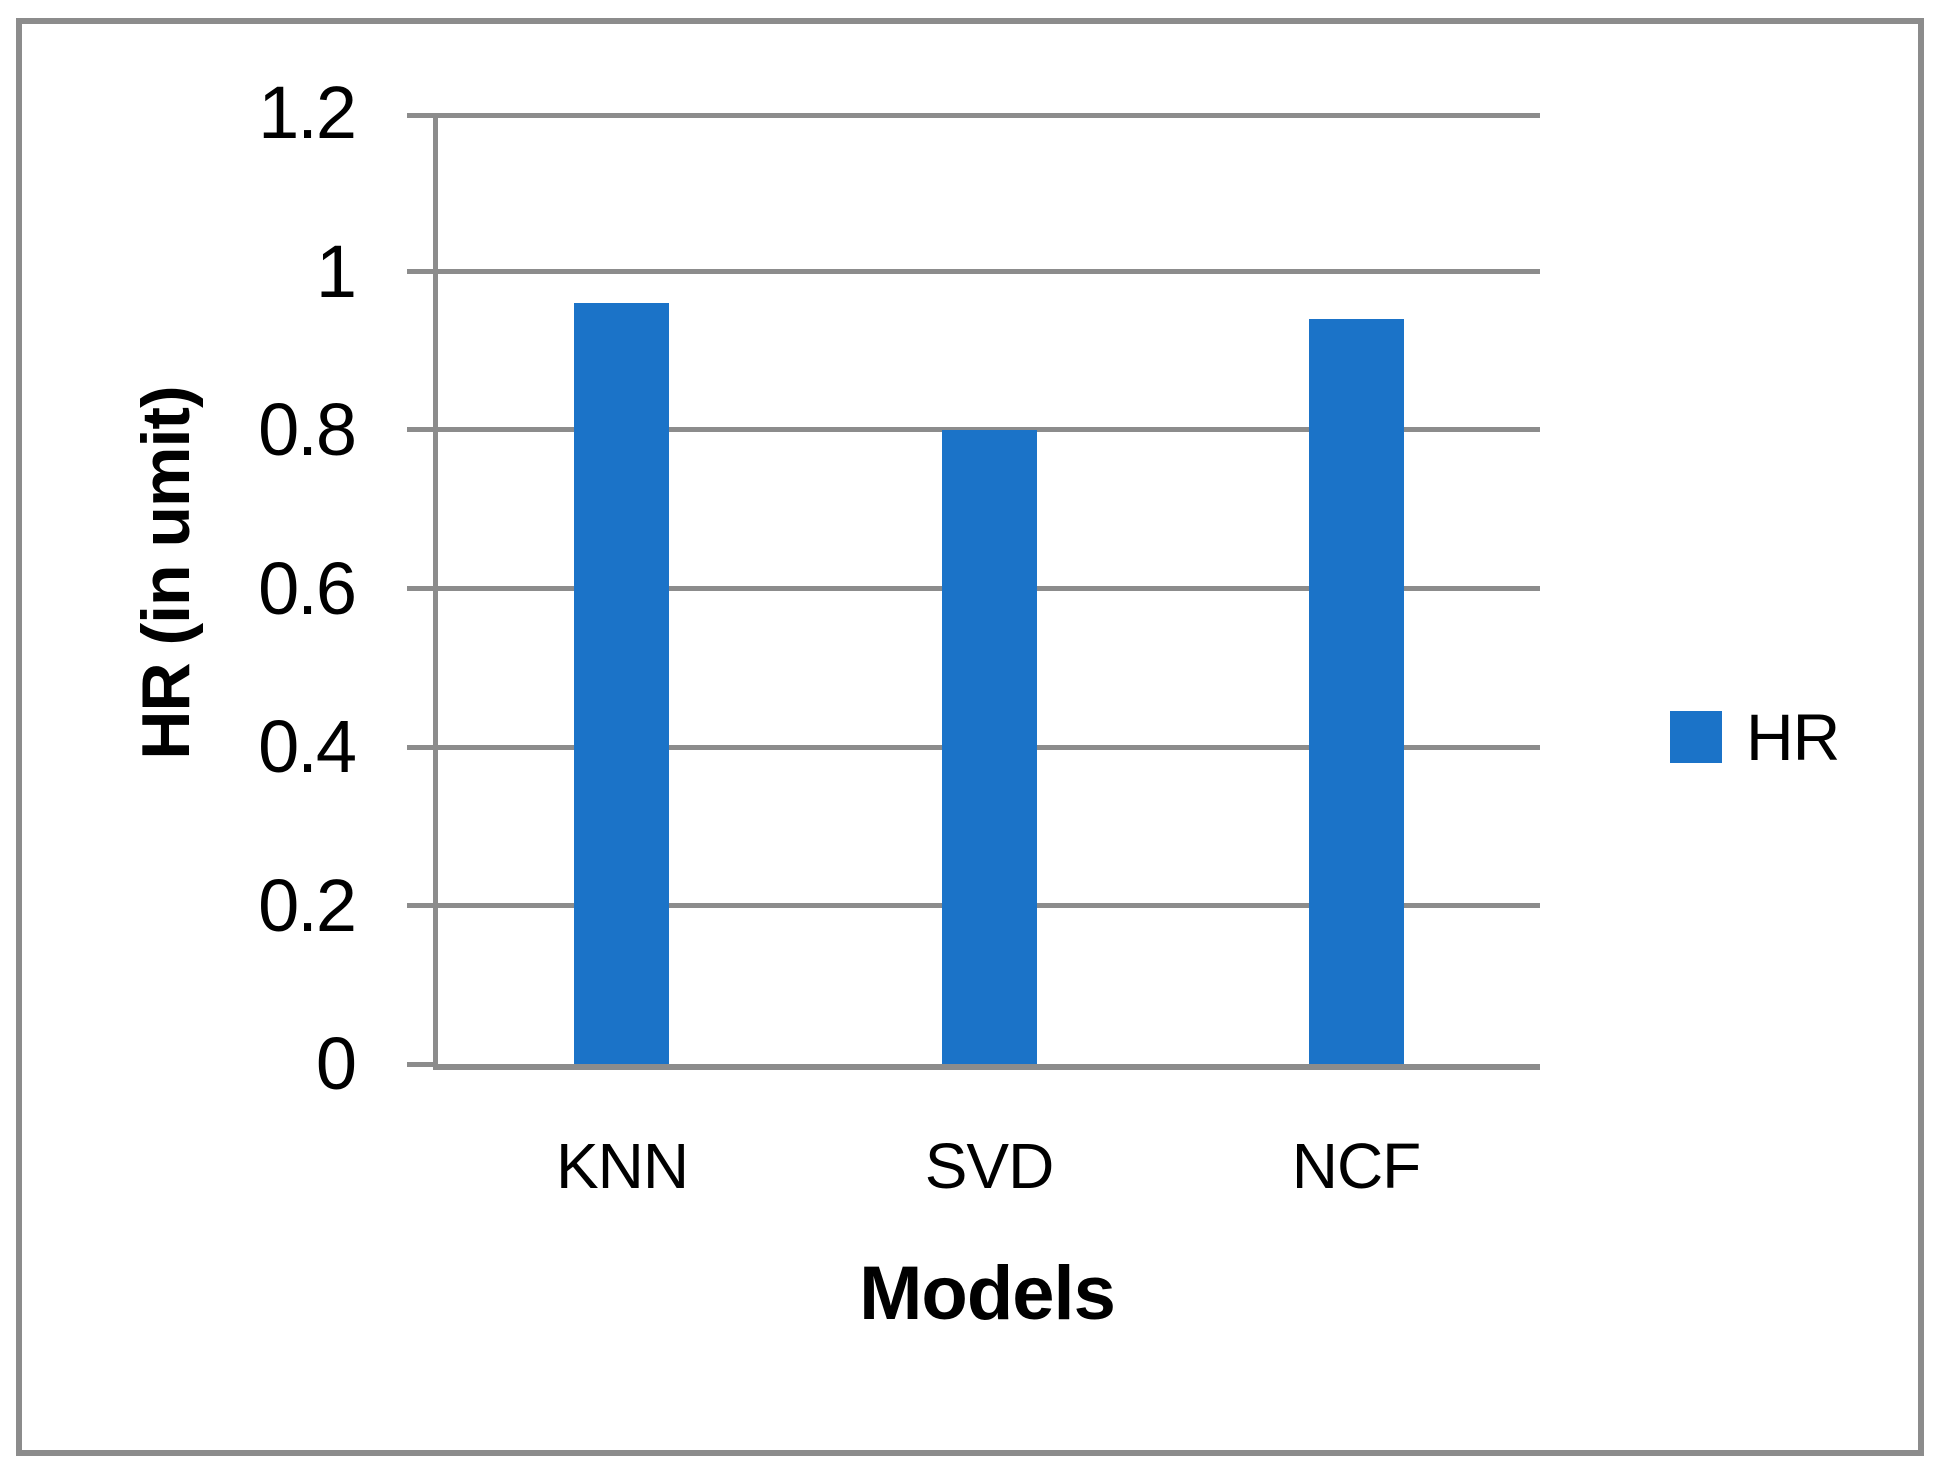  Describe the element at coordinates (307, 588) in the screenshot. I see `y-tick-label-0.6: 0.6` at that location.